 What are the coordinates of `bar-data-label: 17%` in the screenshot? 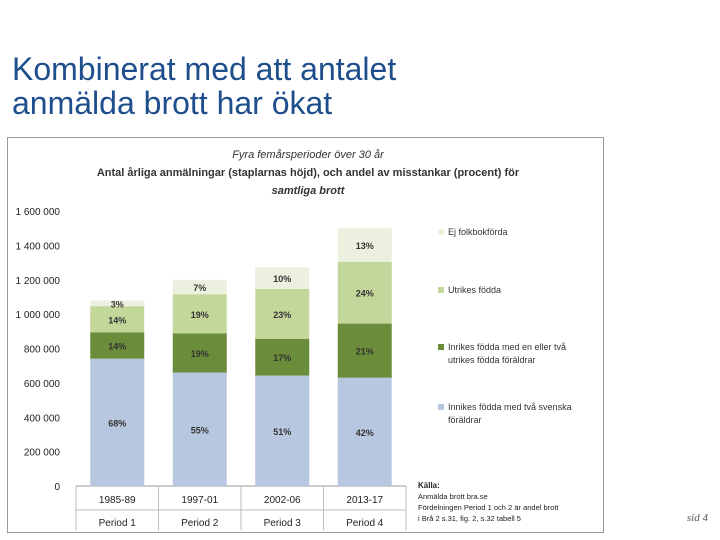 It's located at (282, 358).